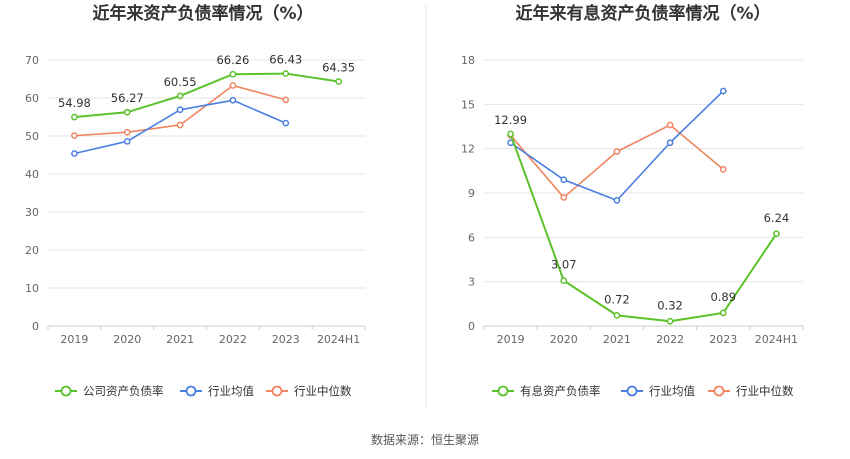 The width and height of the screenshot is (850, 459). Describe the element at coordinates (510, 120) in the screenshot. I see `data-label: 12.99` at that location.